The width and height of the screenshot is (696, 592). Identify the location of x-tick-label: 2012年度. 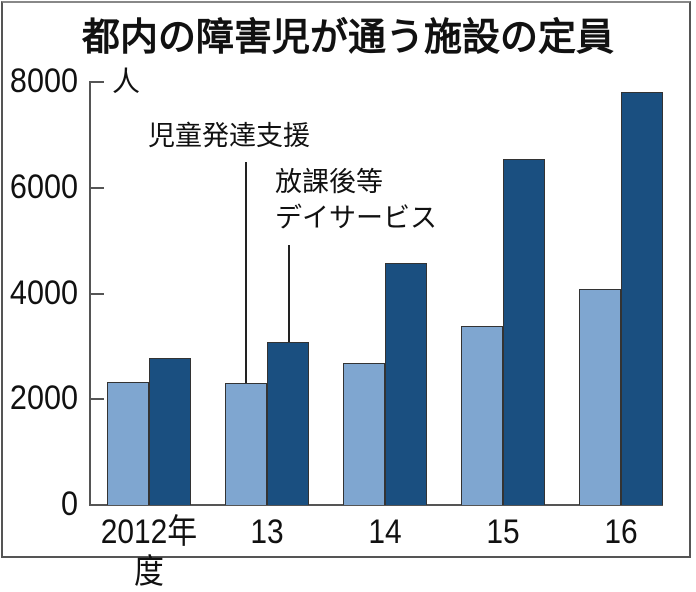
(149, 552).